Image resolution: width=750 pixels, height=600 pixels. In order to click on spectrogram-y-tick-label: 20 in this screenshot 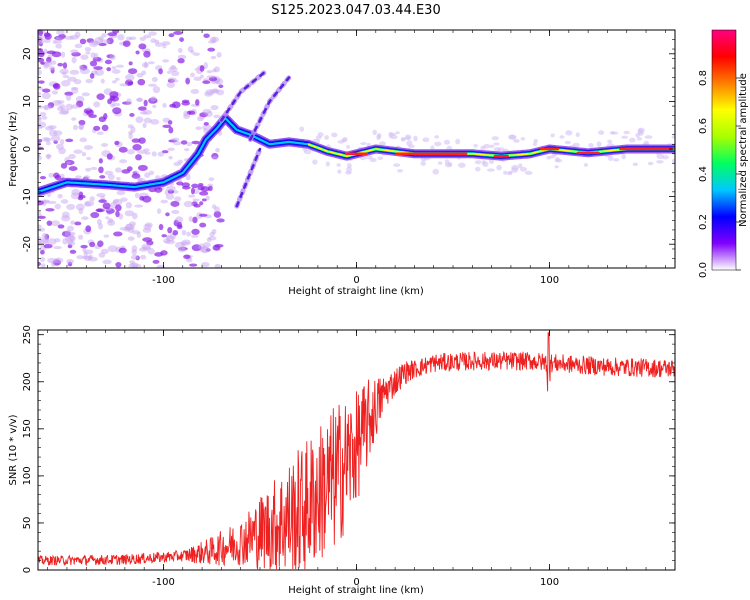, I will do `click(27, 53)`.